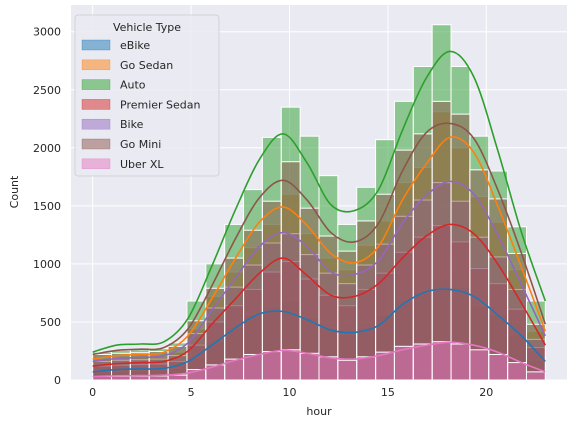 This screenshot has width=574, height=428. What do you see at coordinates (135, 45) in the screenshot?
I see `legend-label: eBike` at bounding box center [135, 45].